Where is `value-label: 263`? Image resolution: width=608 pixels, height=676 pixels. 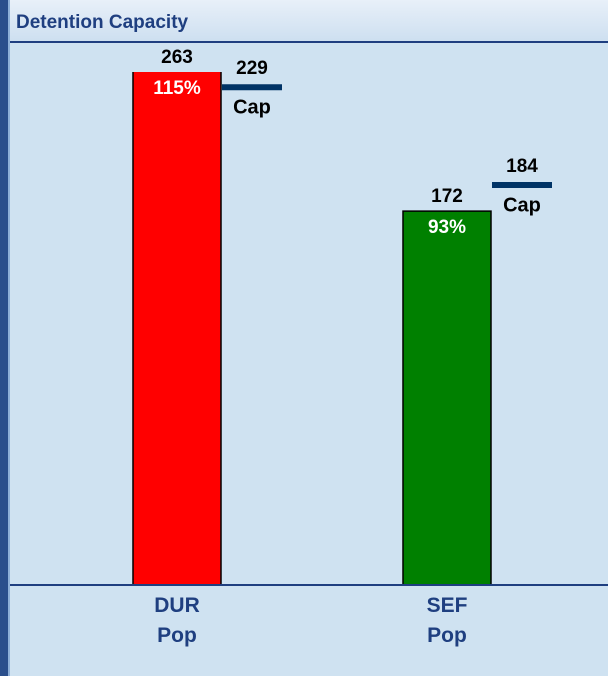 value-label: 263 is located at coordinates (177, 57).